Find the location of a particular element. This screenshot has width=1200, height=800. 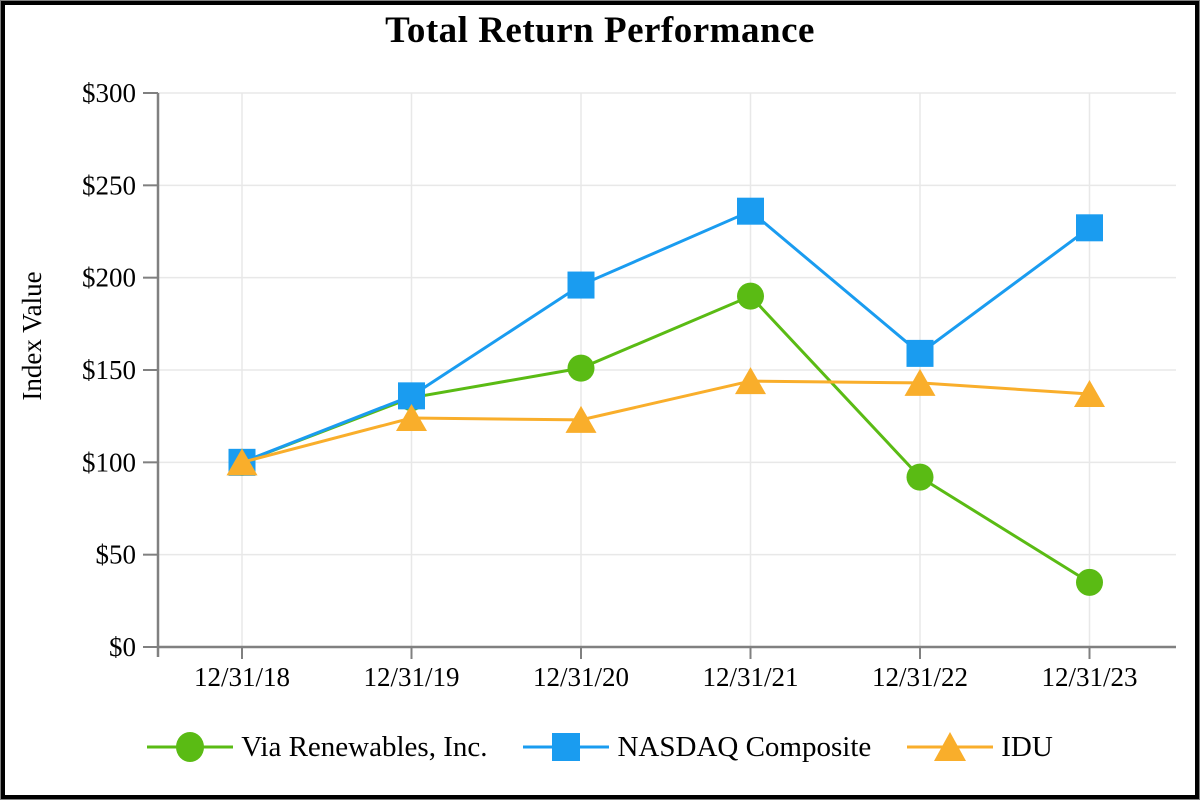

x-tick-label: 12/31/19 is located at coordinates (411, 677).